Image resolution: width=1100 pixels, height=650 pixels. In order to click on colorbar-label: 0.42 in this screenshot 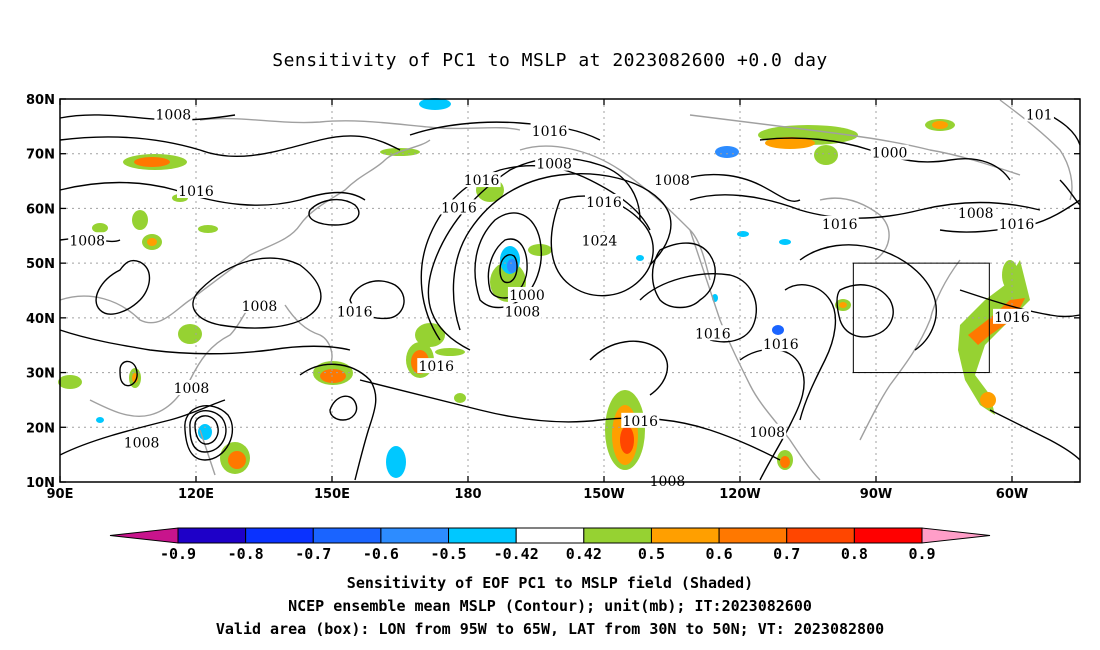, I will do `click(584, 554)`.